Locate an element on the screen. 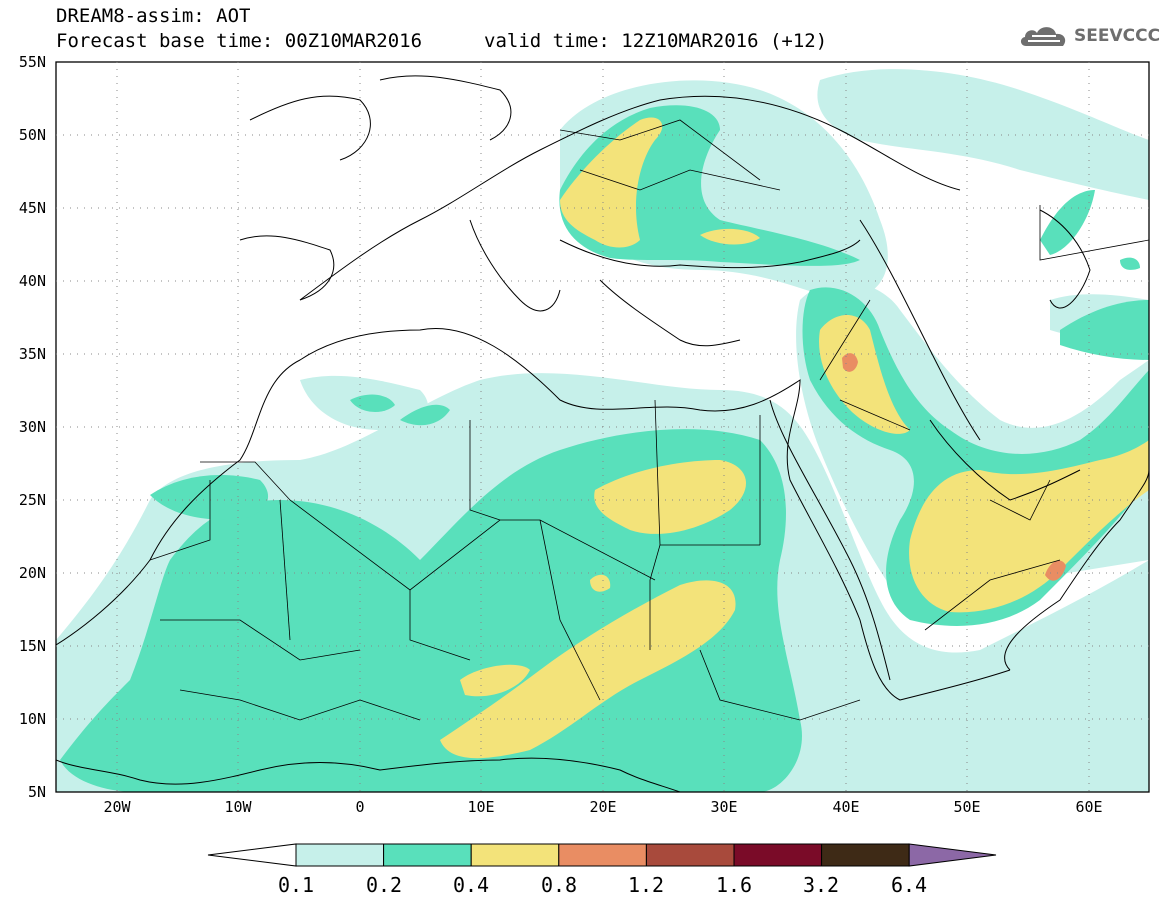 The width and height of the screenshot is (1165, 905). colorbar-label: 0.1 is located at coordinates (296, 885).